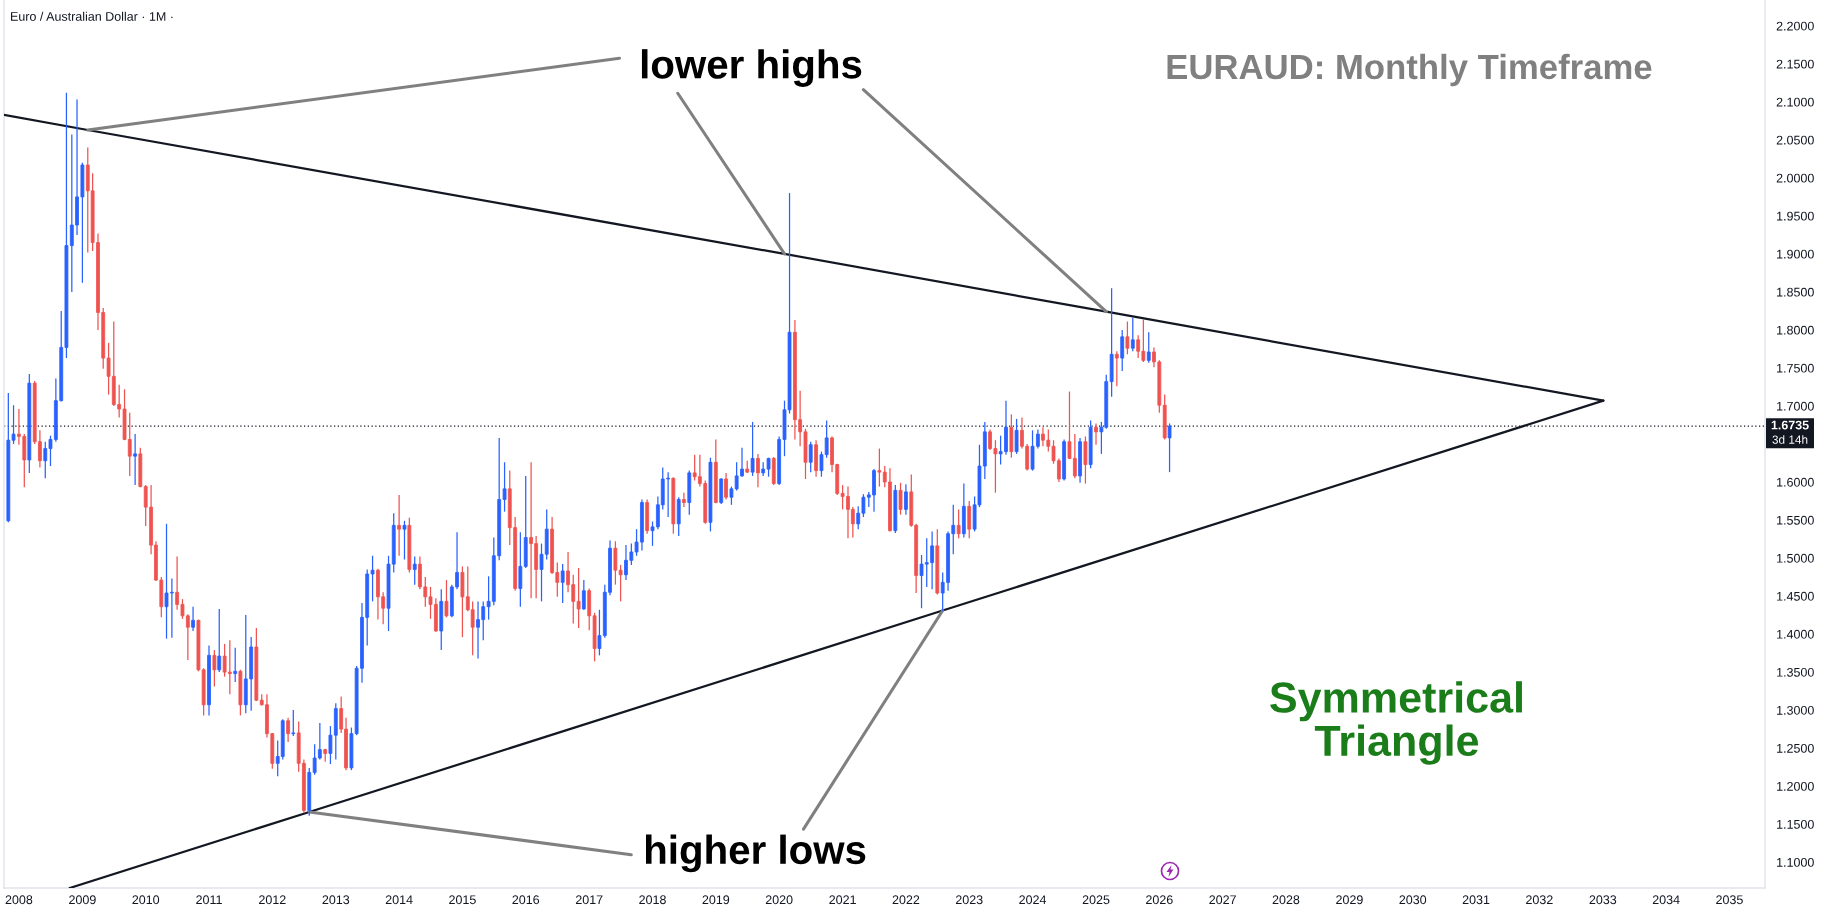 The height and width of the screenshot is (924, 1826). I want to click on y-tick-label: 1.5500, so click(1795, 520).